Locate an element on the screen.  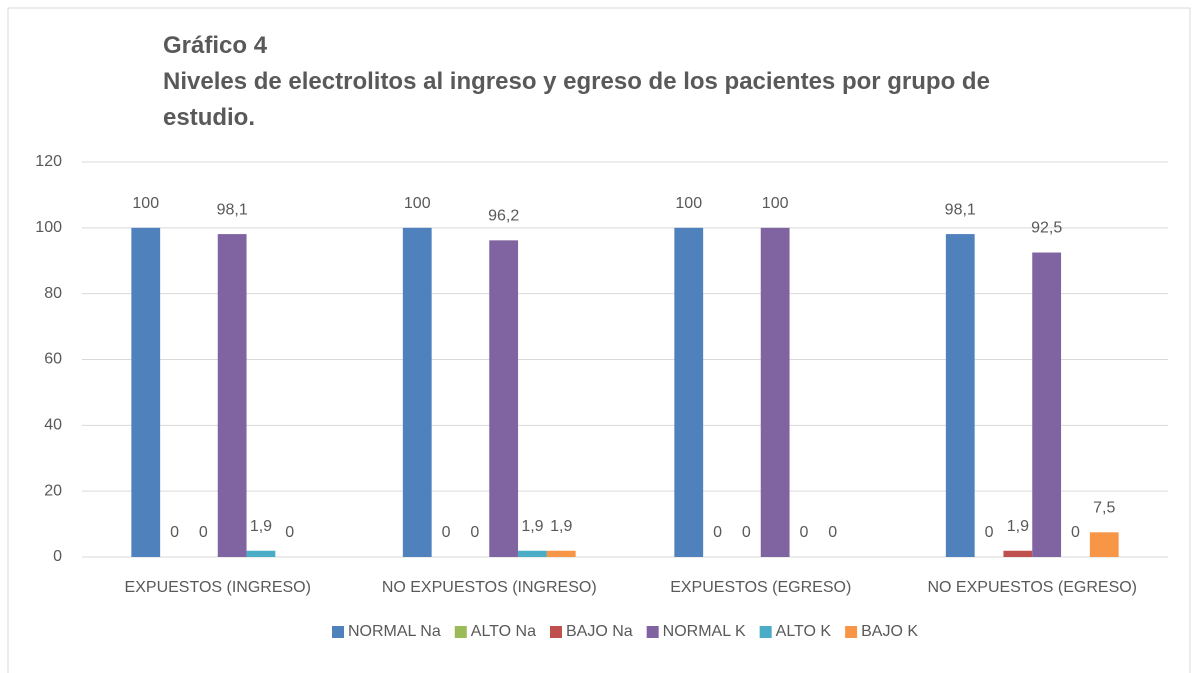
chart-title: Gráfico 4 is located at coordinates (215, 45).